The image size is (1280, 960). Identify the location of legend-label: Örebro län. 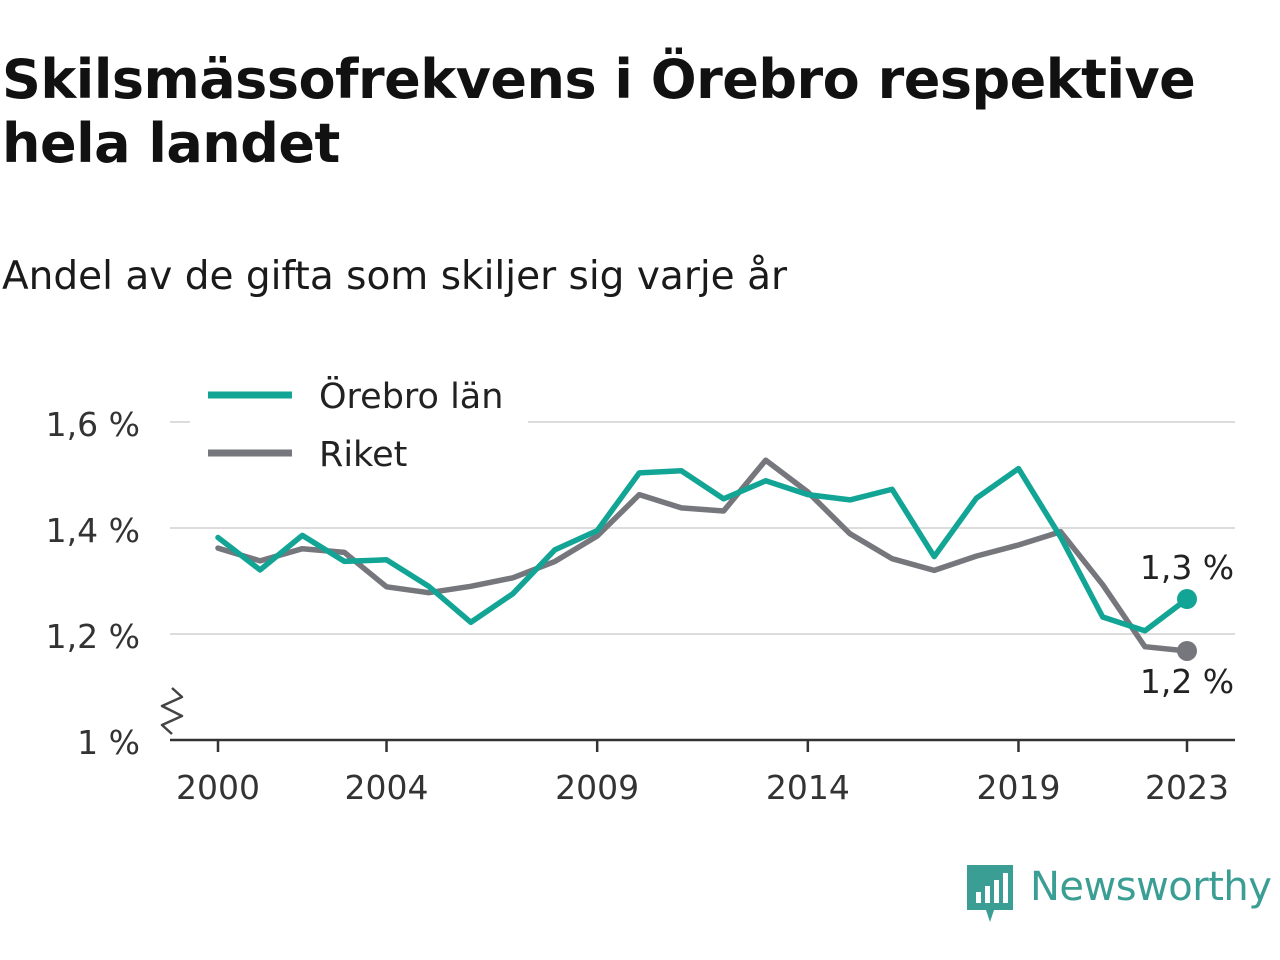
(411, 396).